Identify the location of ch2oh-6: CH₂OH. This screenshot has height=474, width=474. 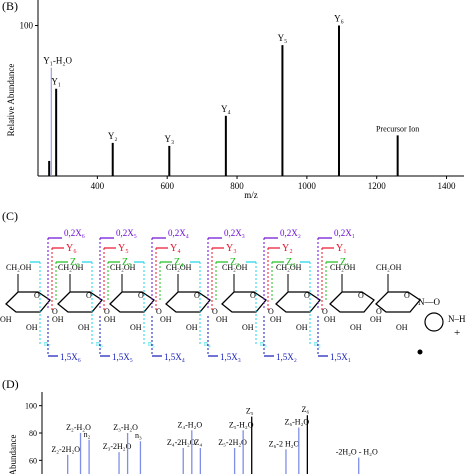
(343, 267).